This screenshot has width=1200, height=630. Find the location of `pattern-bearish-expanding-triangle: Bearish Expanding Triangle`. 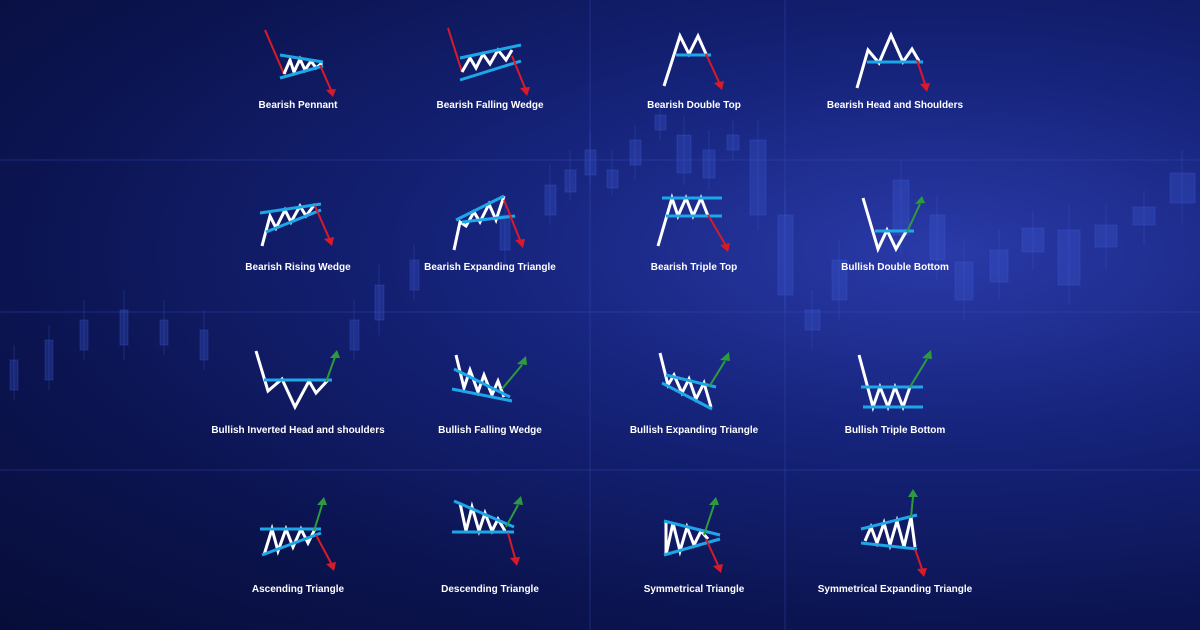

pattern-bearish-expanding-triangle: Bearish Expanding Triangle is located at coordinates (490, 242).